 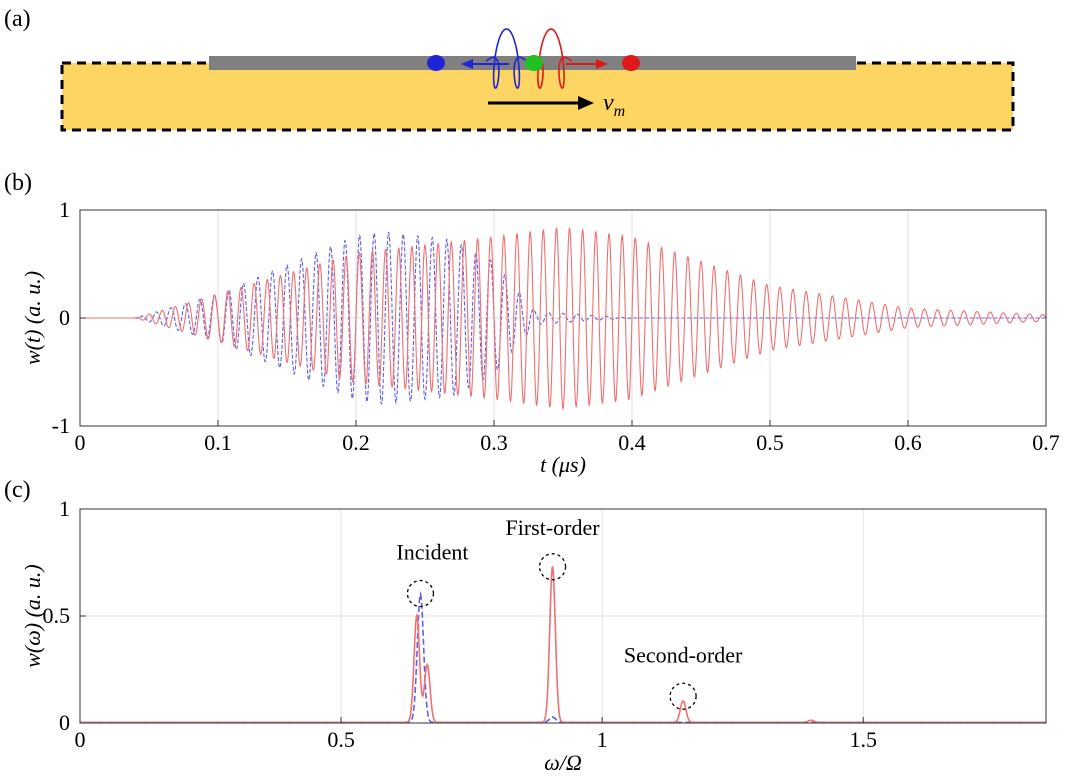 What do you see at coordinates (356, 442) in the screenshot?
I see `x-tick-label: 0.2` at bounding box center [356, 442].